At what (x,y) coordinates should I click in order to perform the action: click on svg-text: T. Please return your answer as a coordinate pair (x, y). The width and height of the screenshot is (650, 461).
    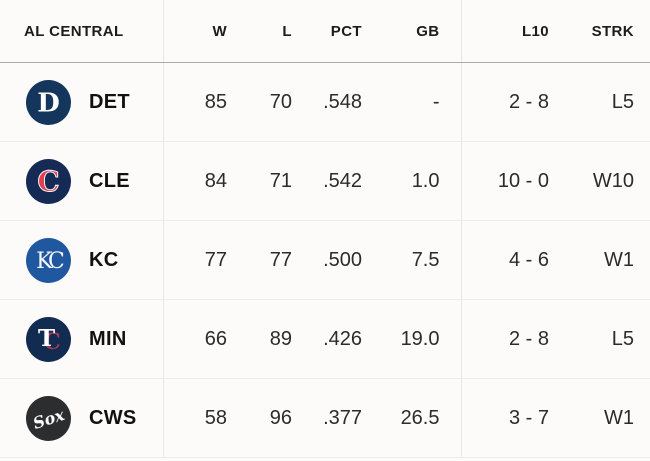
    Looking at the image, I should click on (46, 338).